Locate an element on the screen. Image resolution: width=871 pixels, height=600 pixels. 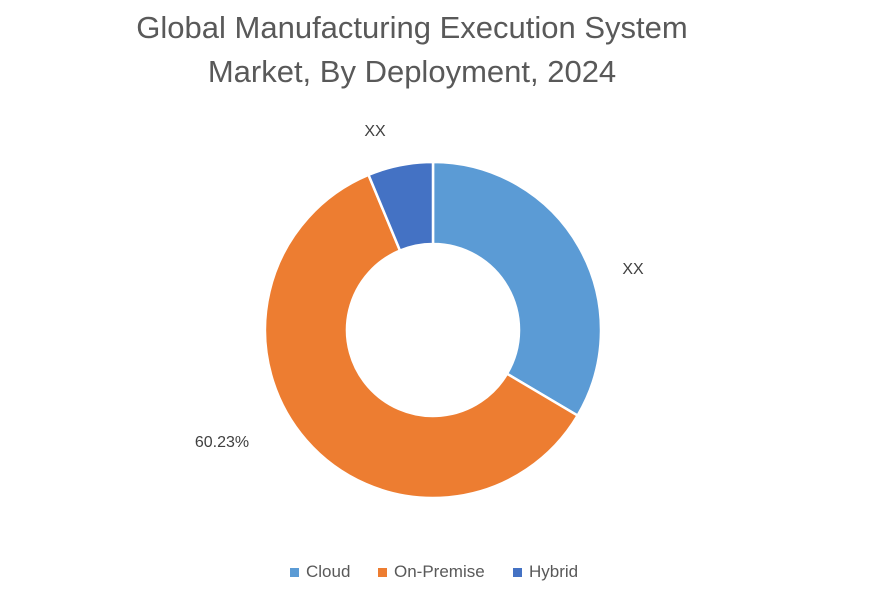
legend-label-hybrid: Hybrid is located at coordinates (554, 571).